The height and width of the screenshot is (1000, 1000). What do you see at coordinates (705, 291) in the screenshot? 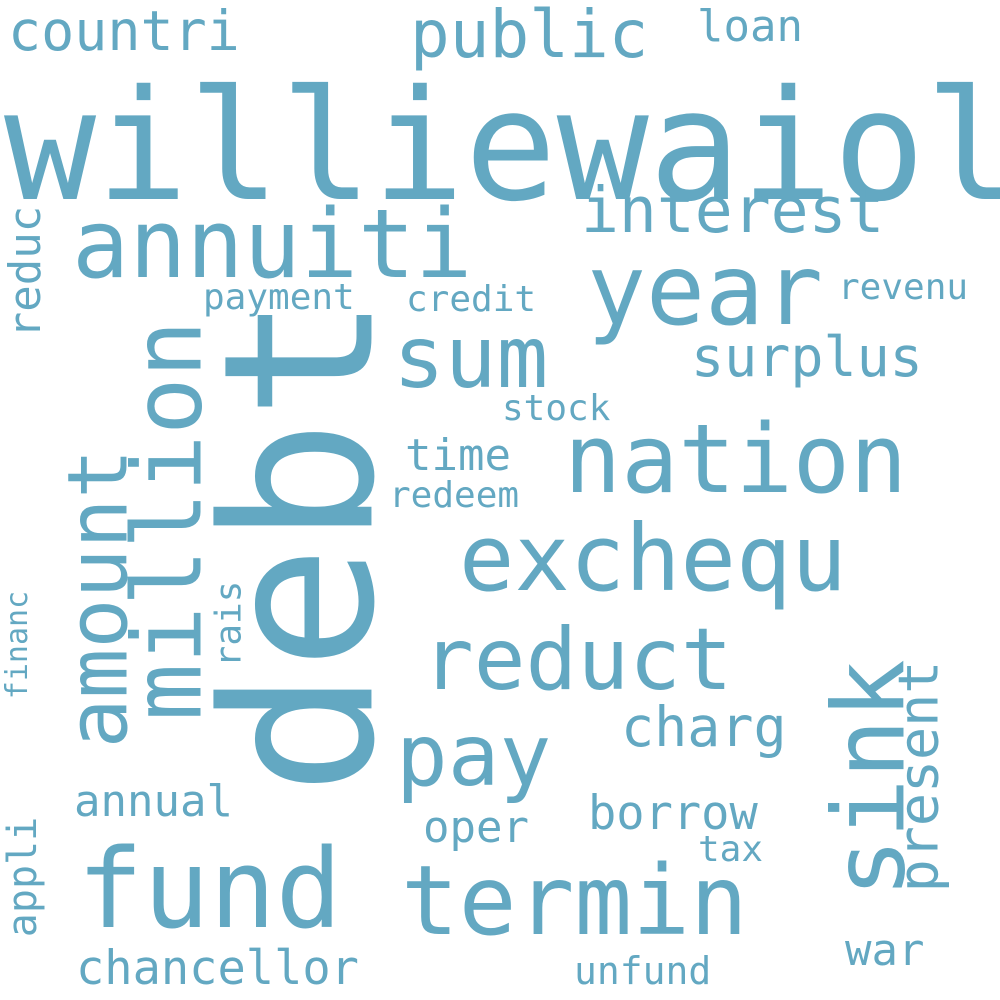
I see `word-year: year` at bounding box center [705, 291].